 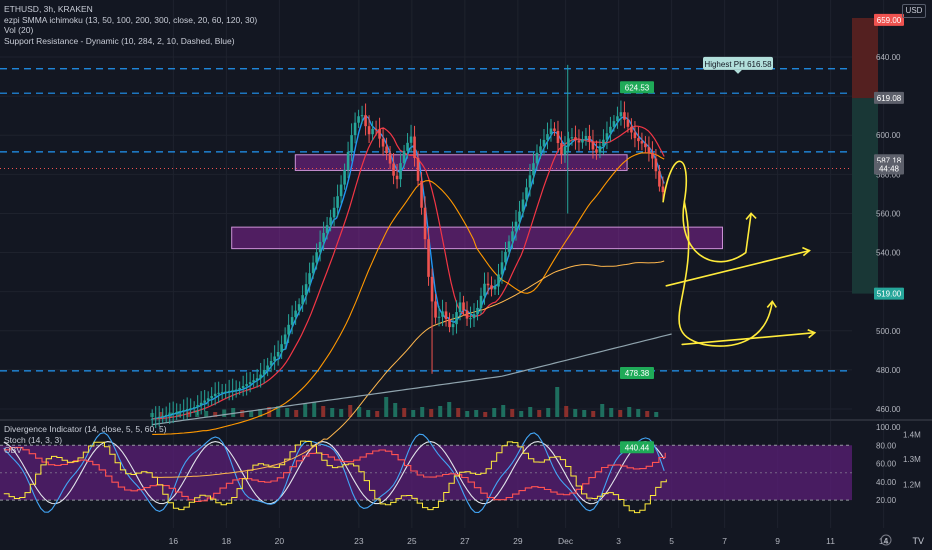 What do you see at coordinates (888, 331) in the screenshot?
I see `price-tick-label: 500.00` at bounding box center [888, 331].